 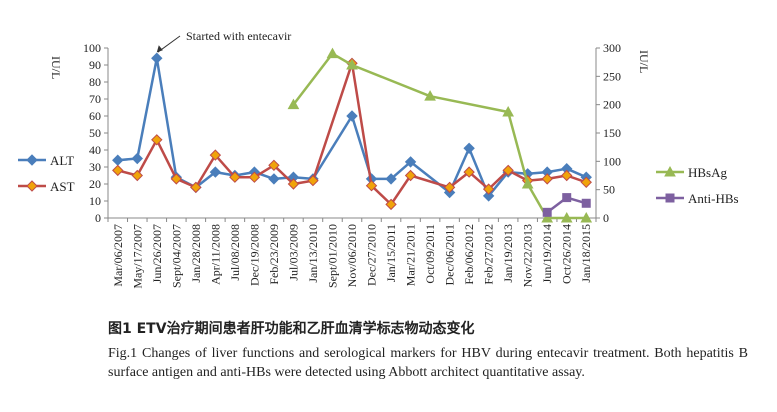 I want to click on figure-caption-cn: 图1 ETV治疗期间患者肝功能和乙肝血清学标志物动态变化, so click(x=291, y=329).